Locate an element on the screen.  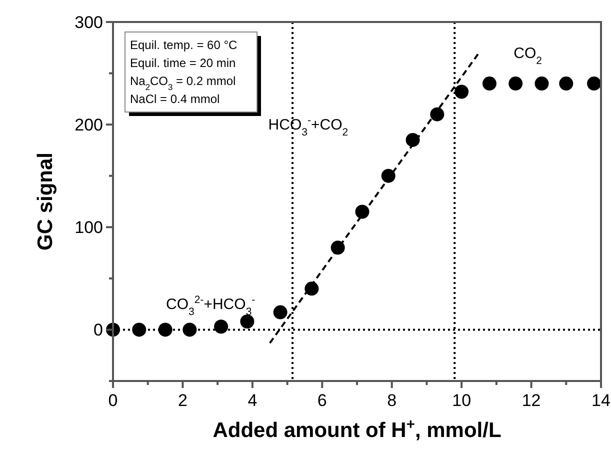
annotation: Equil. temp. = 60 °C is located at coordinates (184, 45).